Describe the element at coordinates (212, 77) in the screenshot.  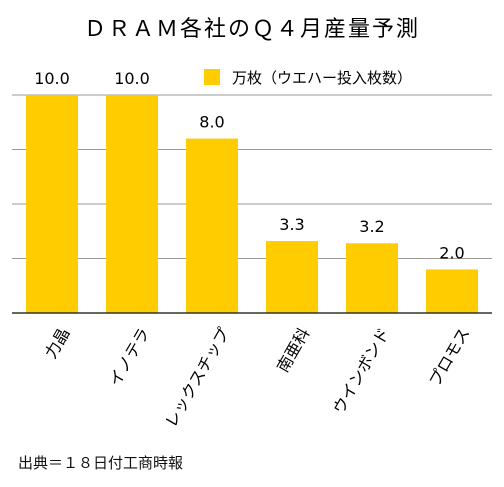
I see `legend-swatch` at that location.